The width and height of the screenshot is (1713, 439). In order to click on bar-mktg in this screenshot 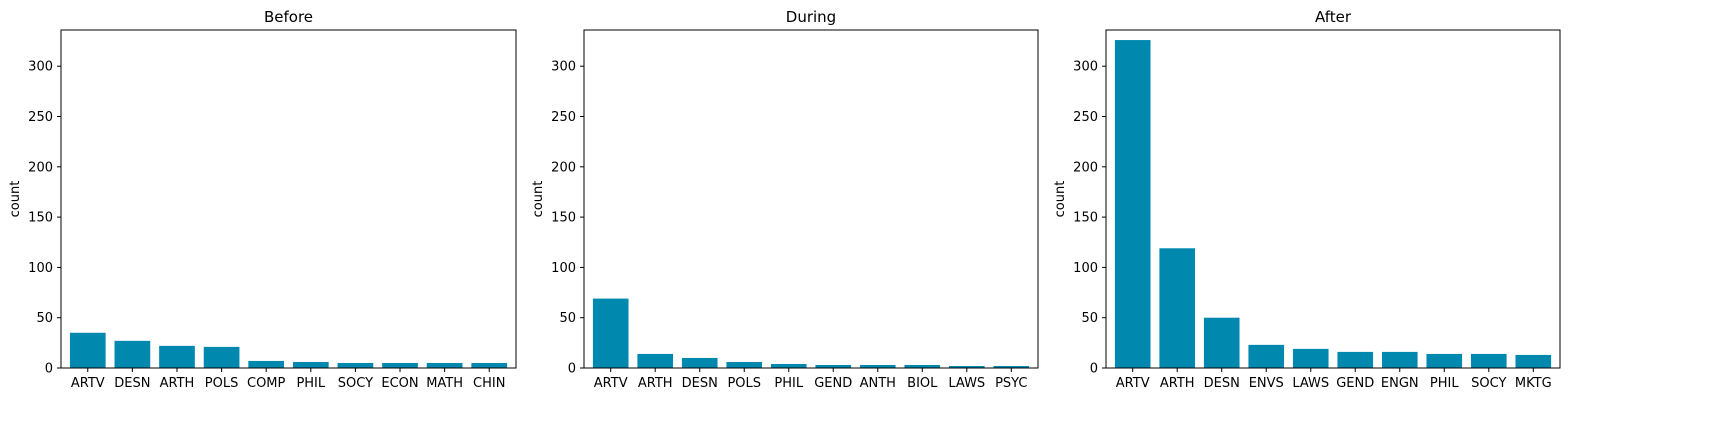, I will do `click(1533, 361)`.